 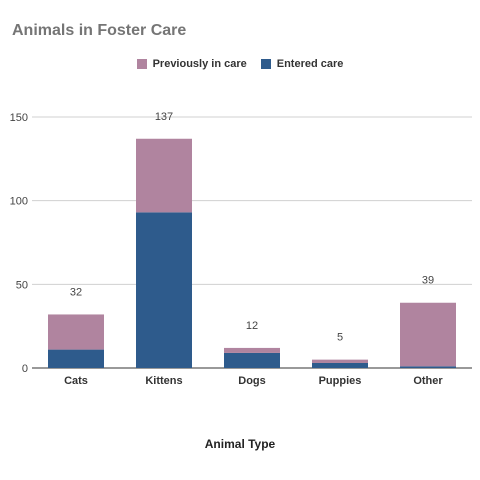 I want to click on x-tick-label: Kittens, so click(x=163, y=381).